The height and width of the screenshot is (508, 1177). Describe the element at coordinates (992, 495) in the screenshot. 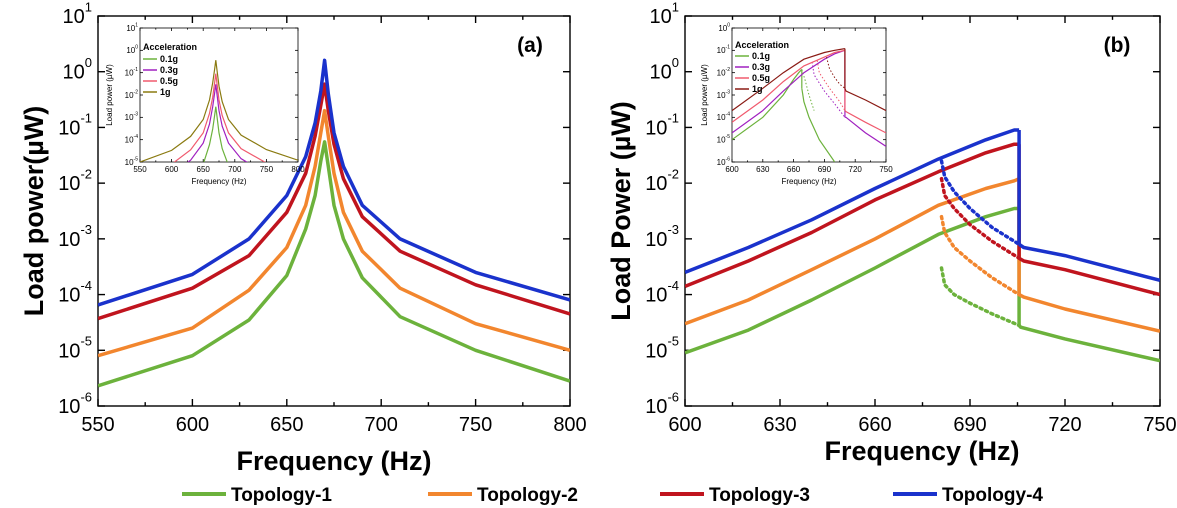

I see `bottom-legend-label: Topology-4` at that location.